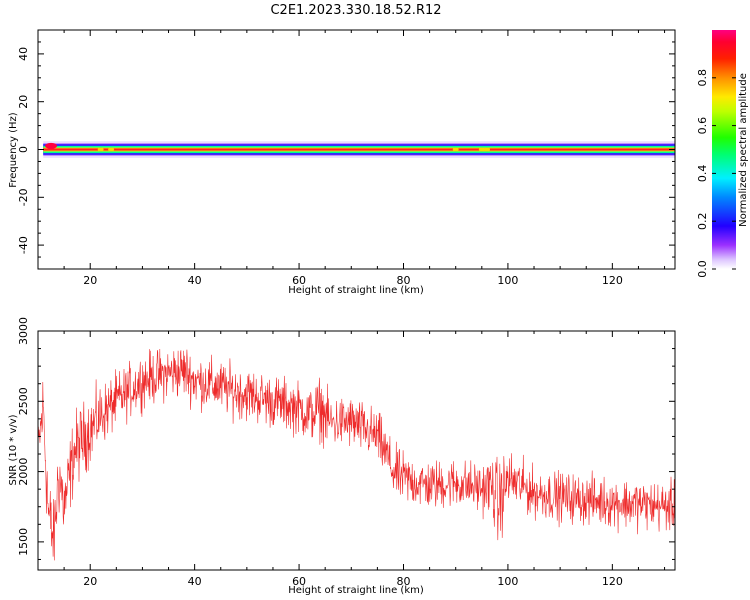  What do you see at coordinates (23, 542) in the screenshot?
I see `snr-ytick-label: 1500` at bounding box center [23, 542].